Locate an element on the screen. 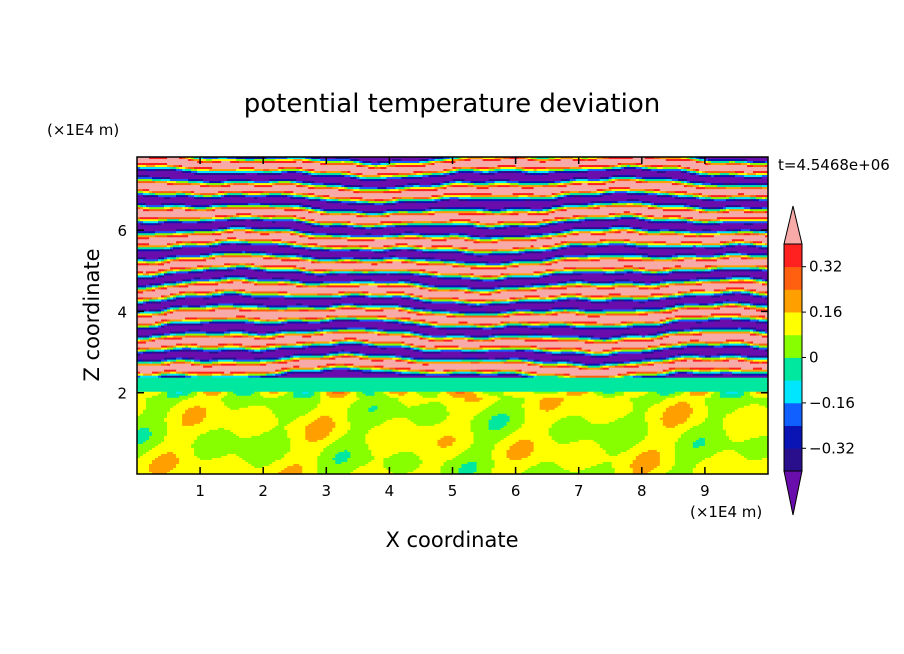 The image size is (904, 654). x-tick-label: 5 is located at coordinates (453, 491).